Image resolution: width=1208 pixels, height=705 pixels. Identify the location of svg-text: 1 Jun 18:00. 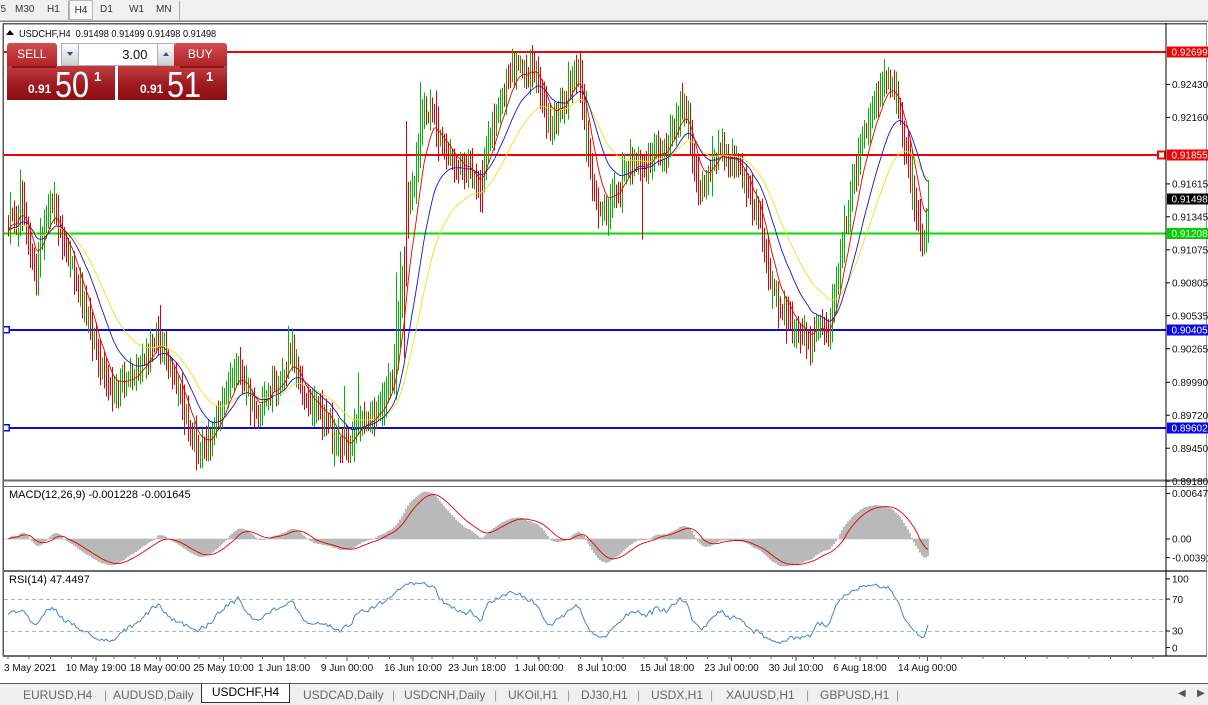
(284, 668).